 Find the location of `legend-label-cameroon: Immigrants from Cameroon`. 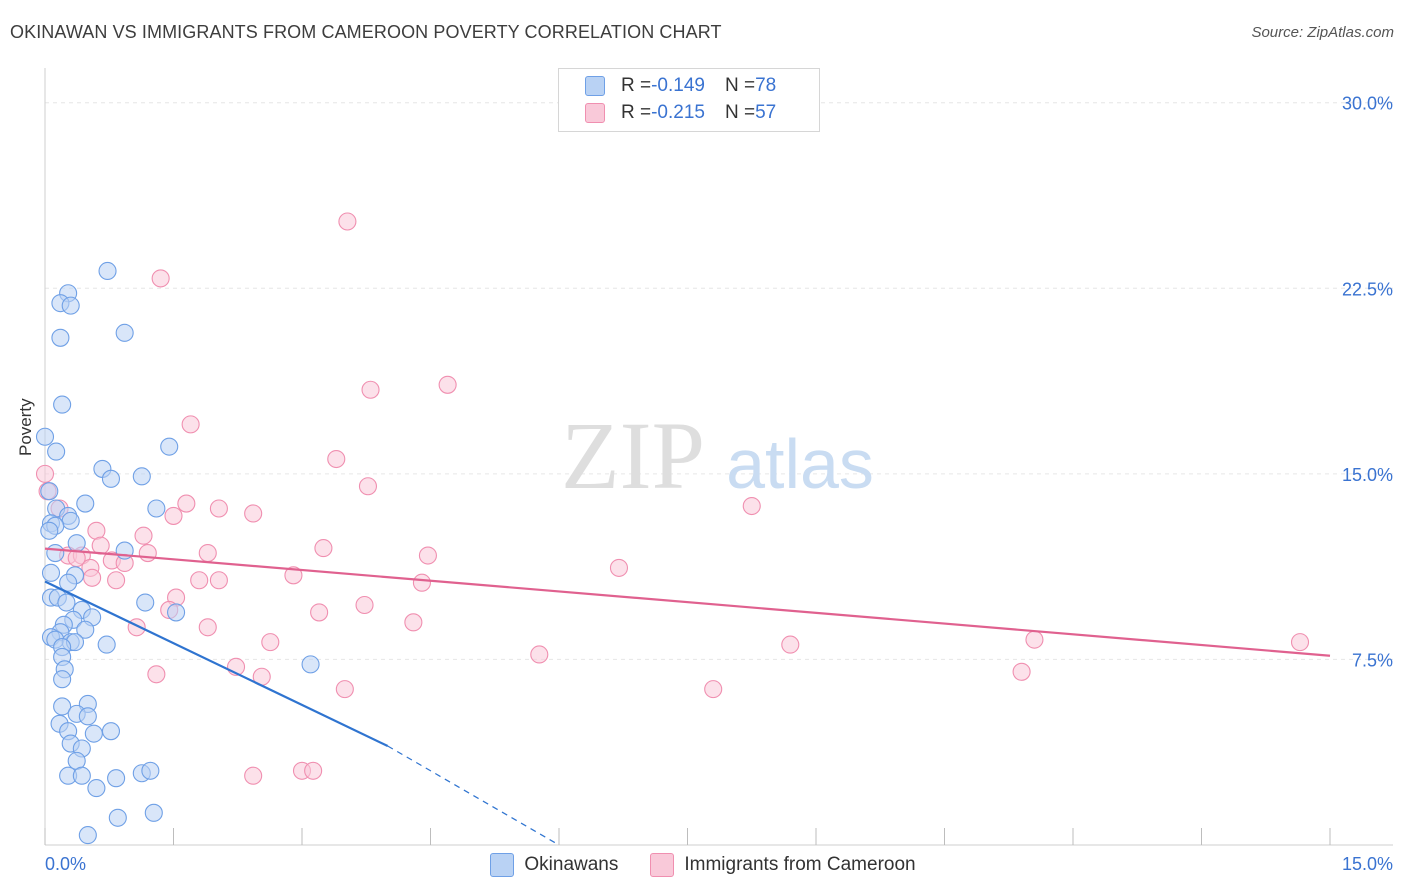

legend-label-cameroon: Immigrants from Cameroon is located at coordinates (800, 864).